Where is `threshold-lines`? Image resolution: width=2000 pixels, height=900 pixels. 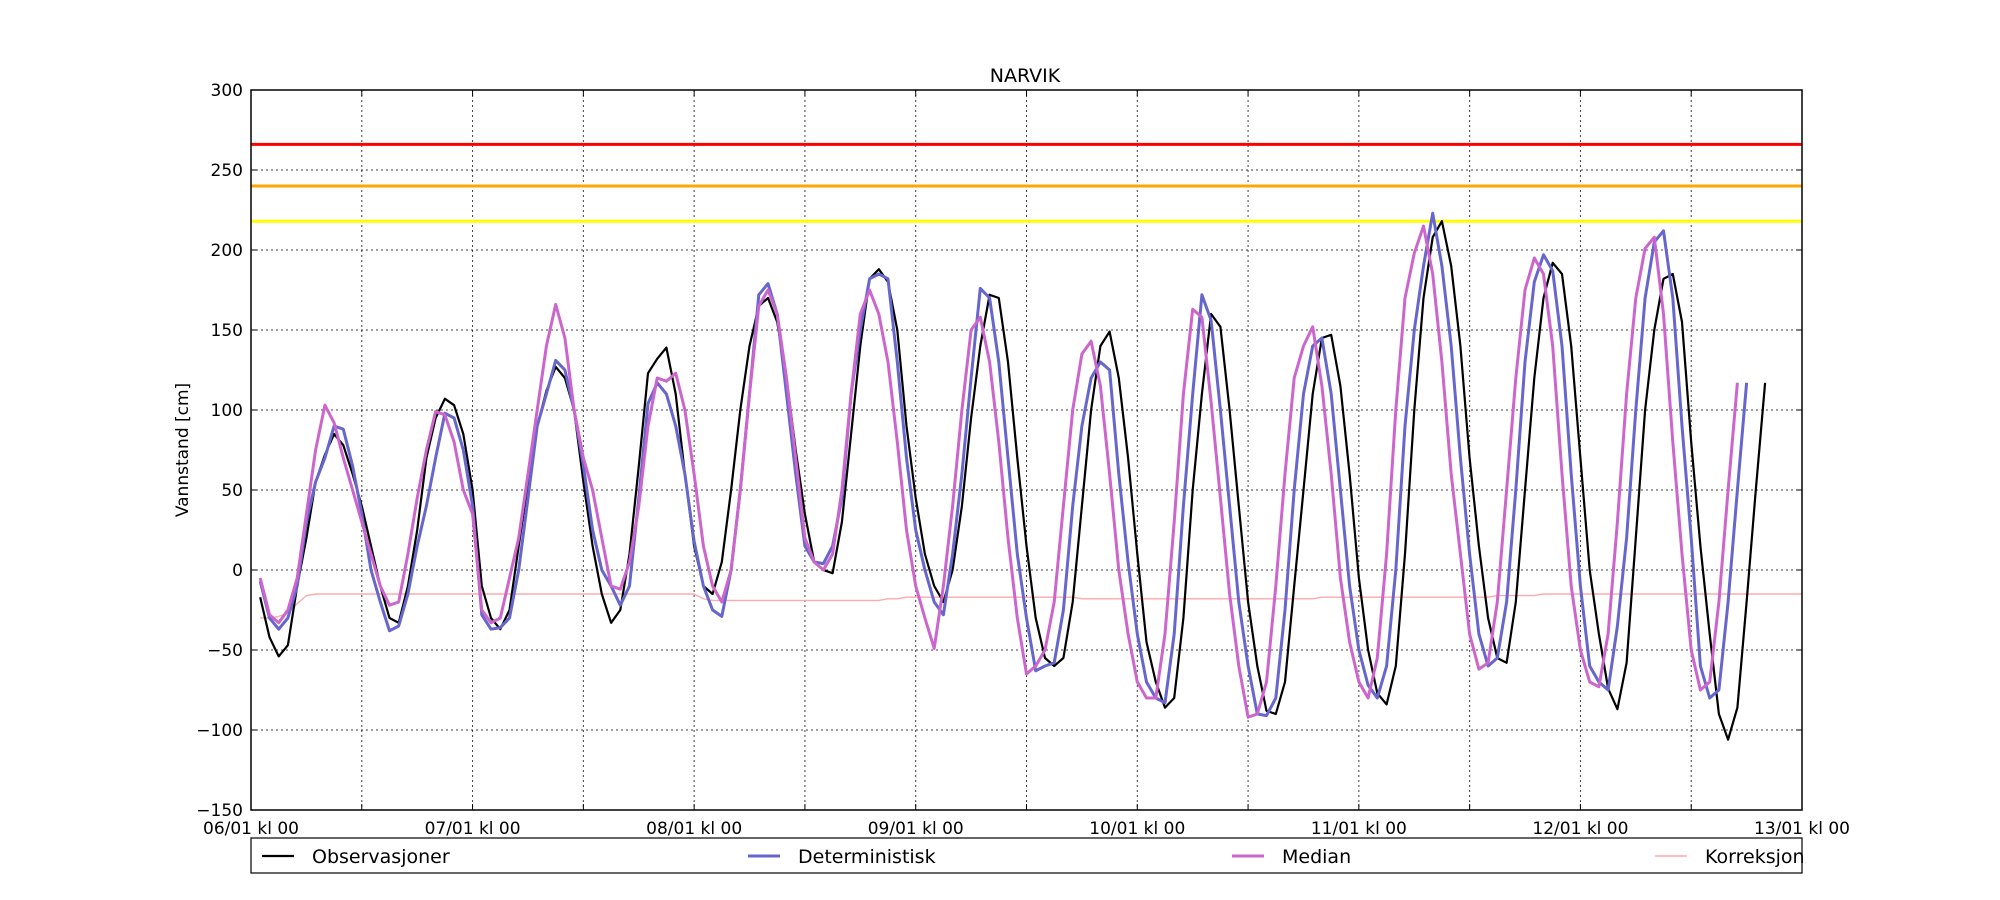 threshold-lines is located at coordinates (1026, 182).